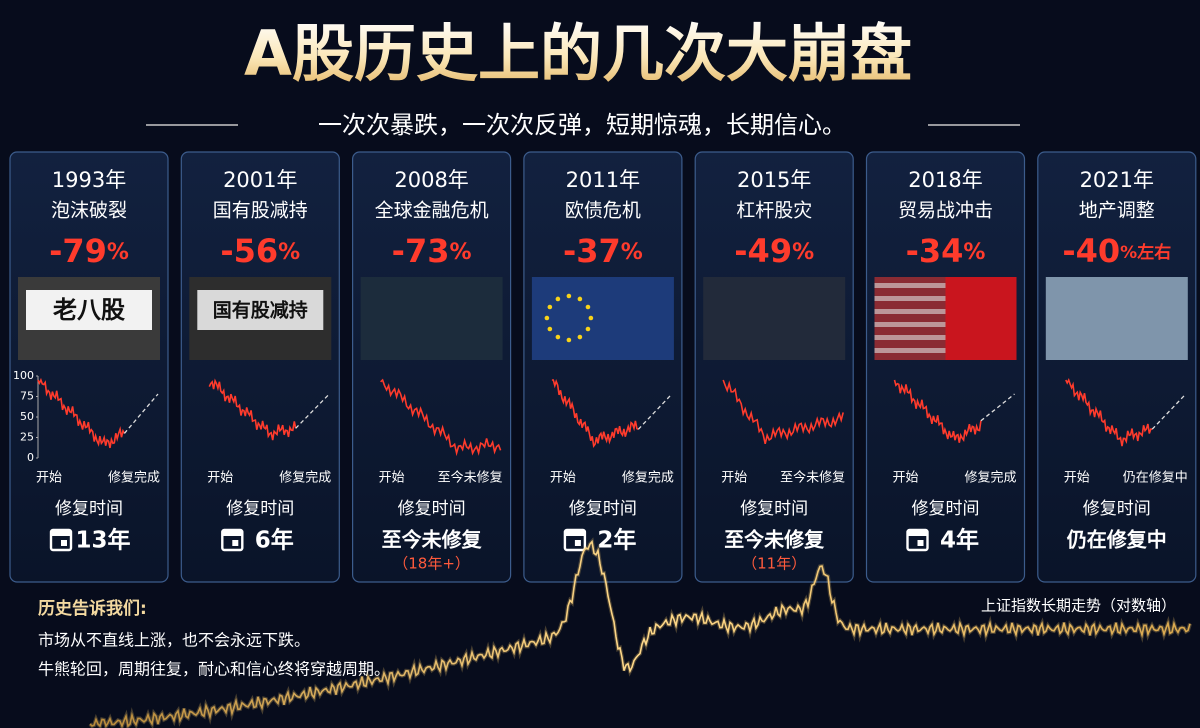 Image resolution: width=1200 pixels, height=728 pixels. Describe the element at coordinates (432, 211) in the screenshot. I see `card-event: 全球金融危机` at that location.